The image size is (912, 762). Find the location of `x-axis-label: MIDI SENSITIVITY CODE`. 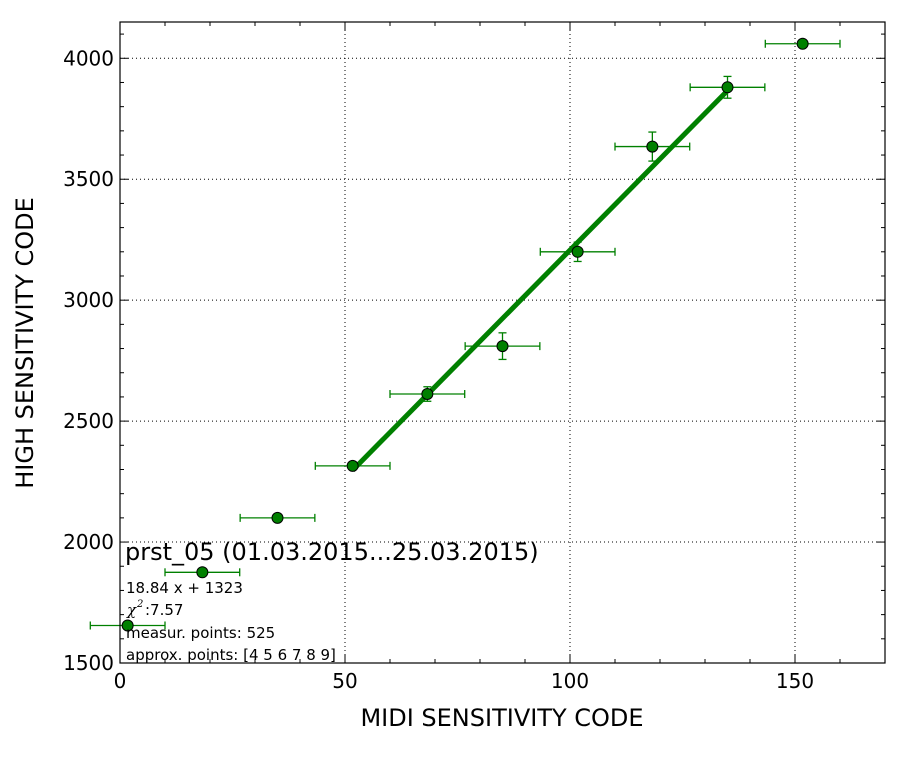

x-axis-label: MIDI SENSITIVITY CODE is located at coordinates (501, 718).